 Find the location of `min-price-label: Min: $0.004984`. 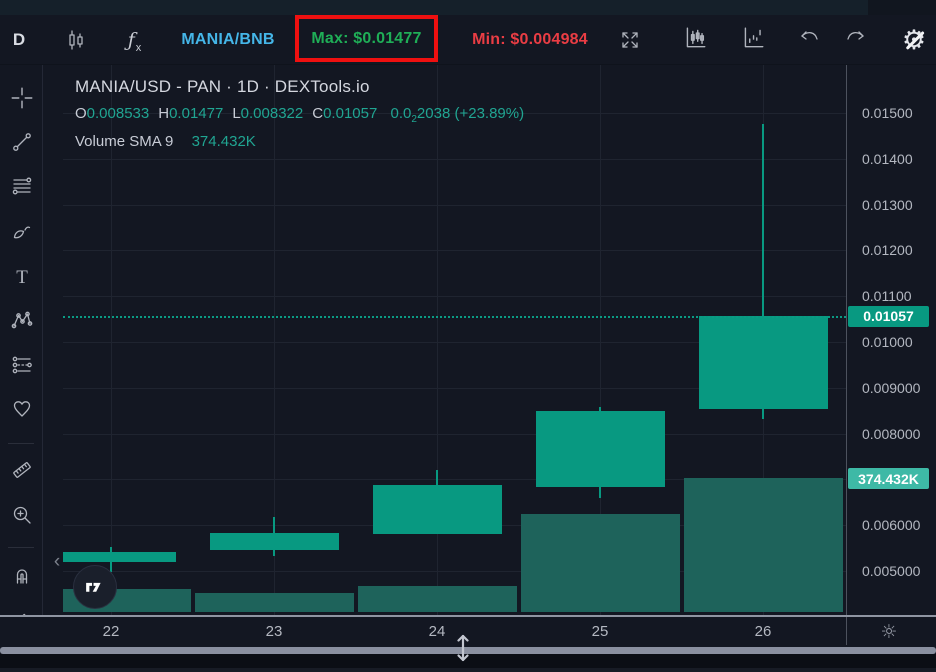

min-price-label: Min: $0.004984 is located at coordinates (530, 39).